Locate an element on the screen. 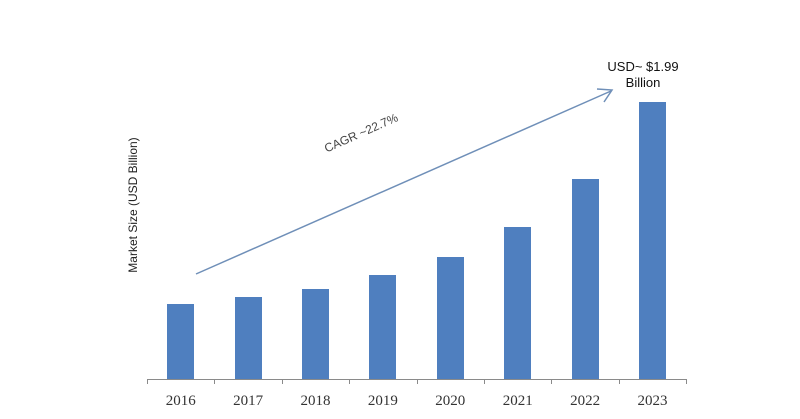 The height and width of the screenshot is (419, 800). x-axis-line is located at coordinates (416, 379).